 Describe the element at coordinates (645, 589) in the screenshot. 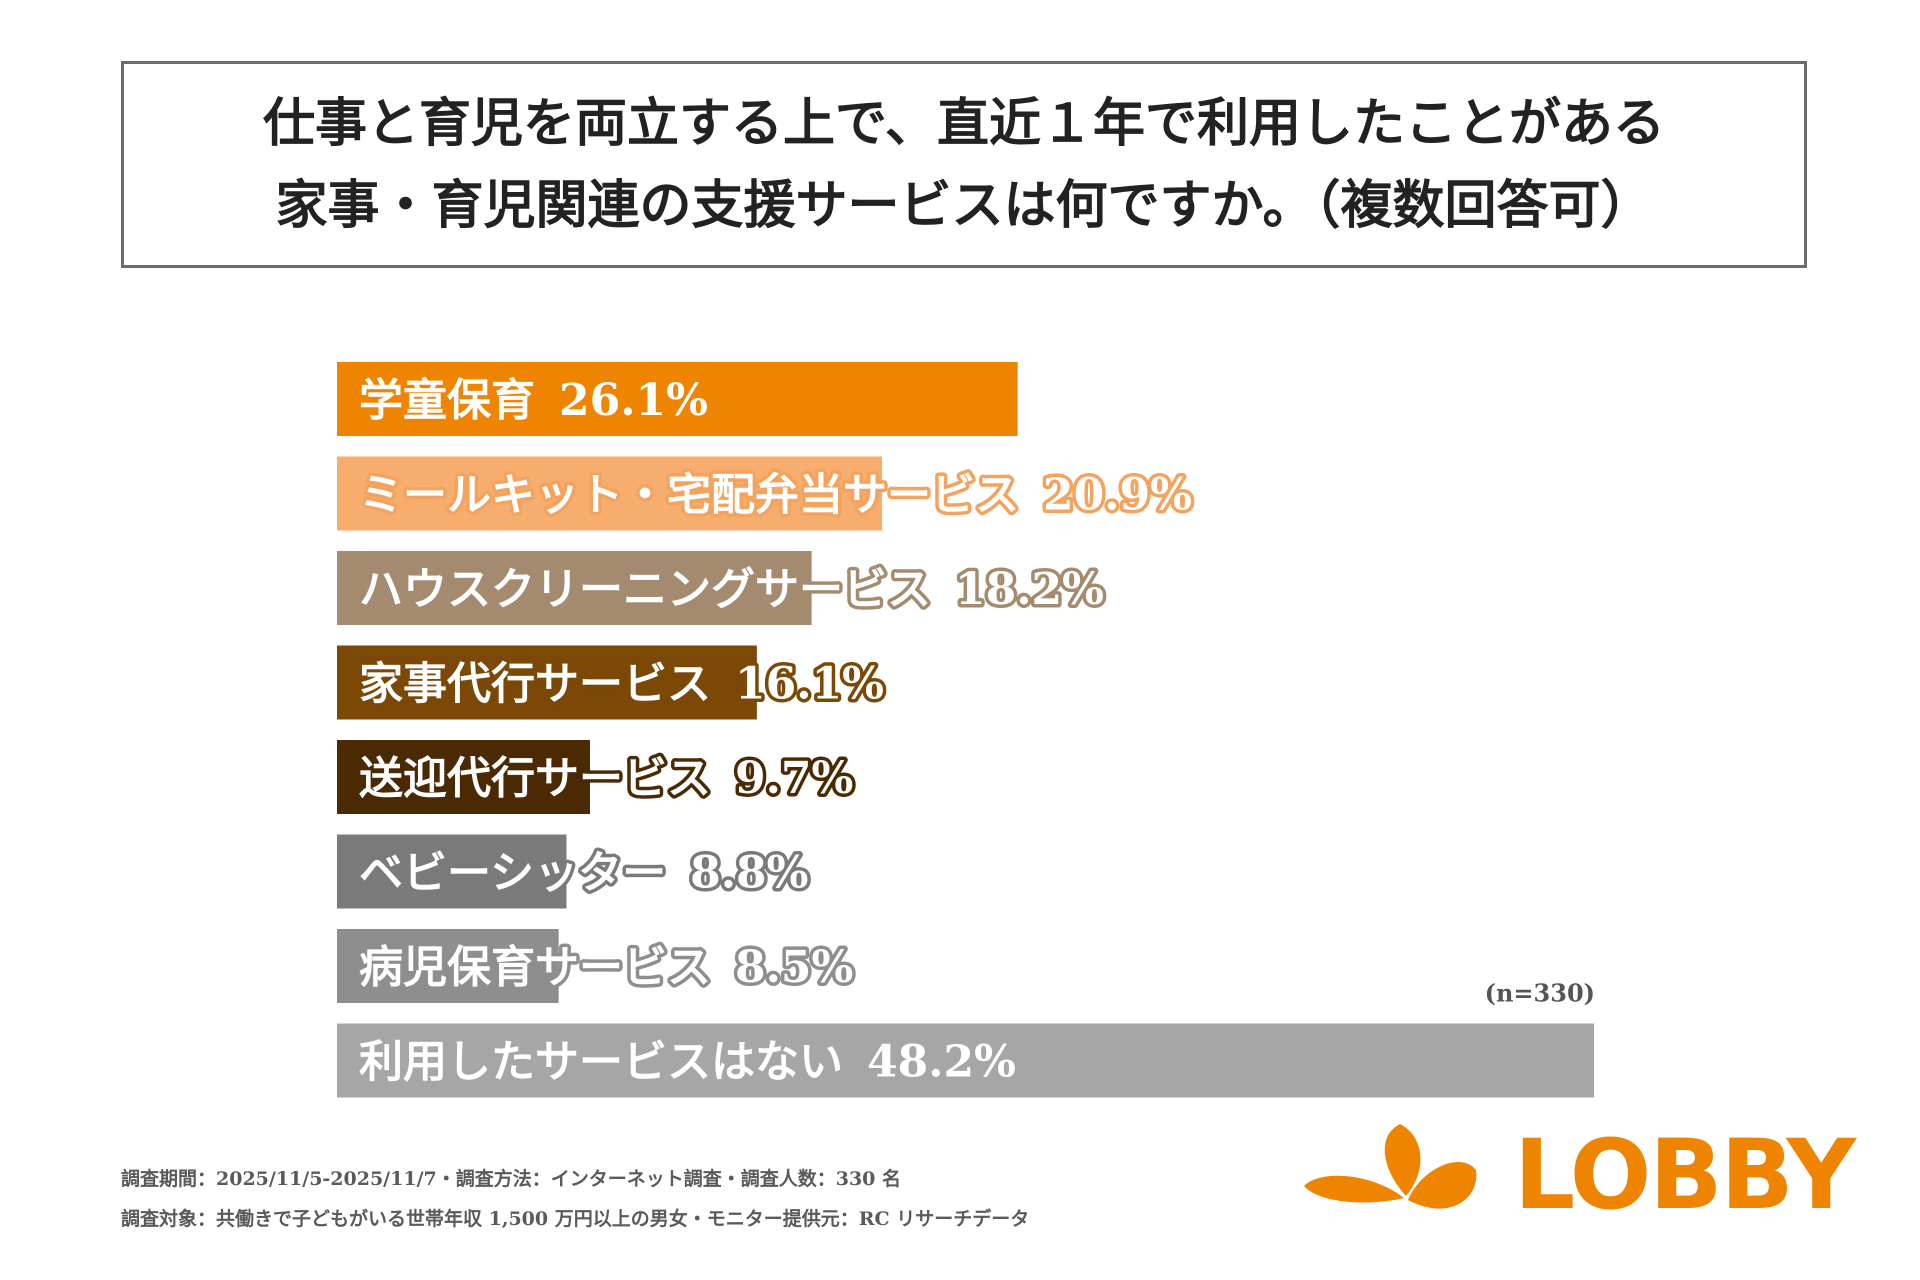

I see `bar-category-3: ハウスクリーニングサービス` at that location.